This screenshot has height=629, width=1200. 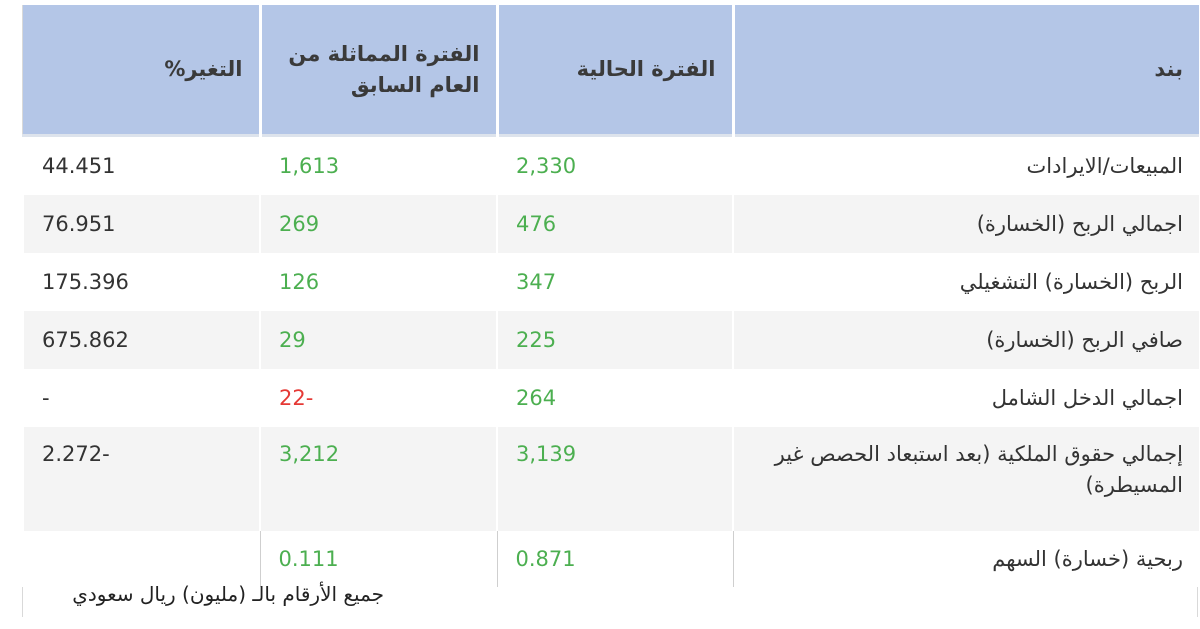 What do you see at coordinates (141, 340) in the screenshot?
I see `row-change-value: 675.862` at bounding box center [141, 340].